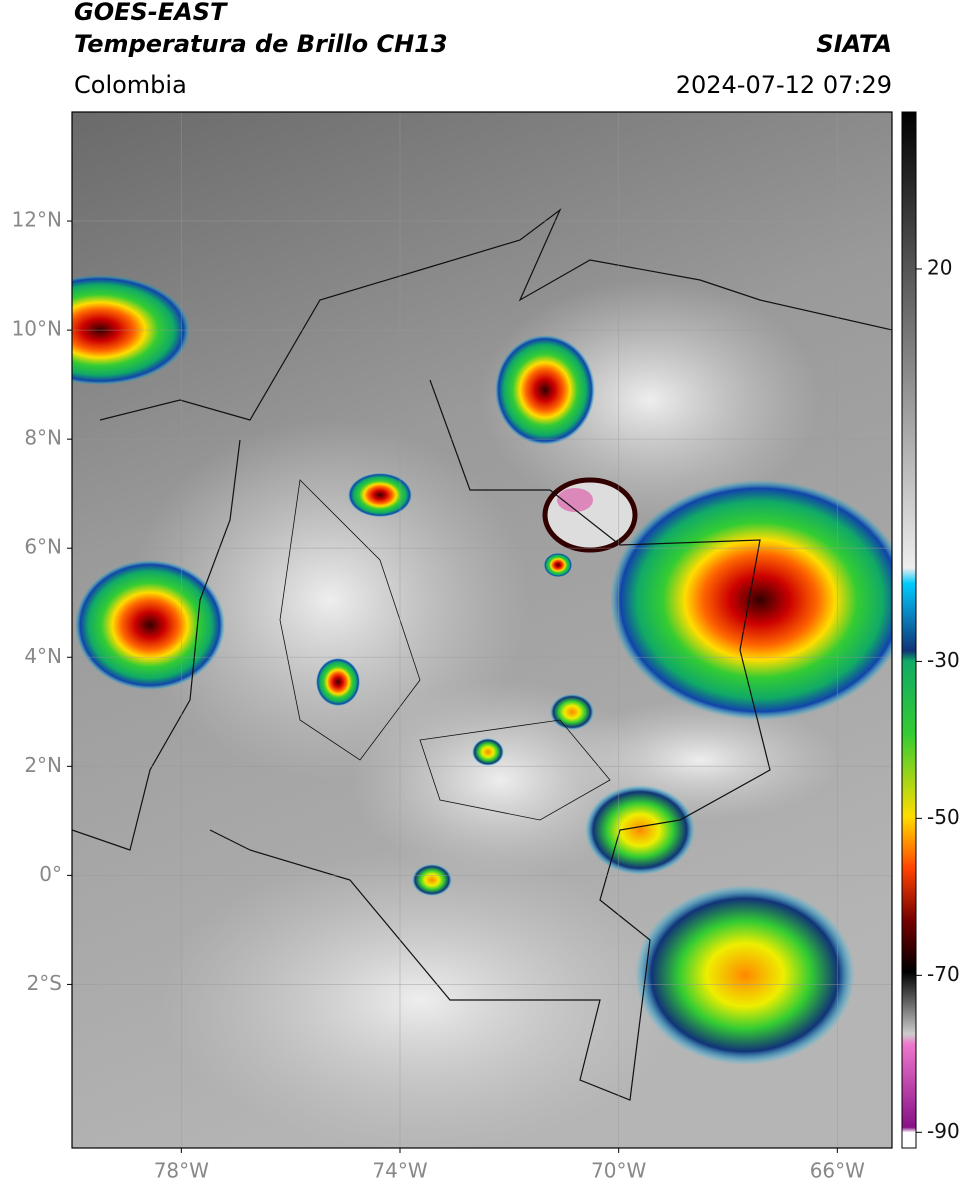 Image resolution: width=966 pixels, height=1190 pixels. I want to click on subtitle: Temperatura de Brillo CH13, so click(261, 44).